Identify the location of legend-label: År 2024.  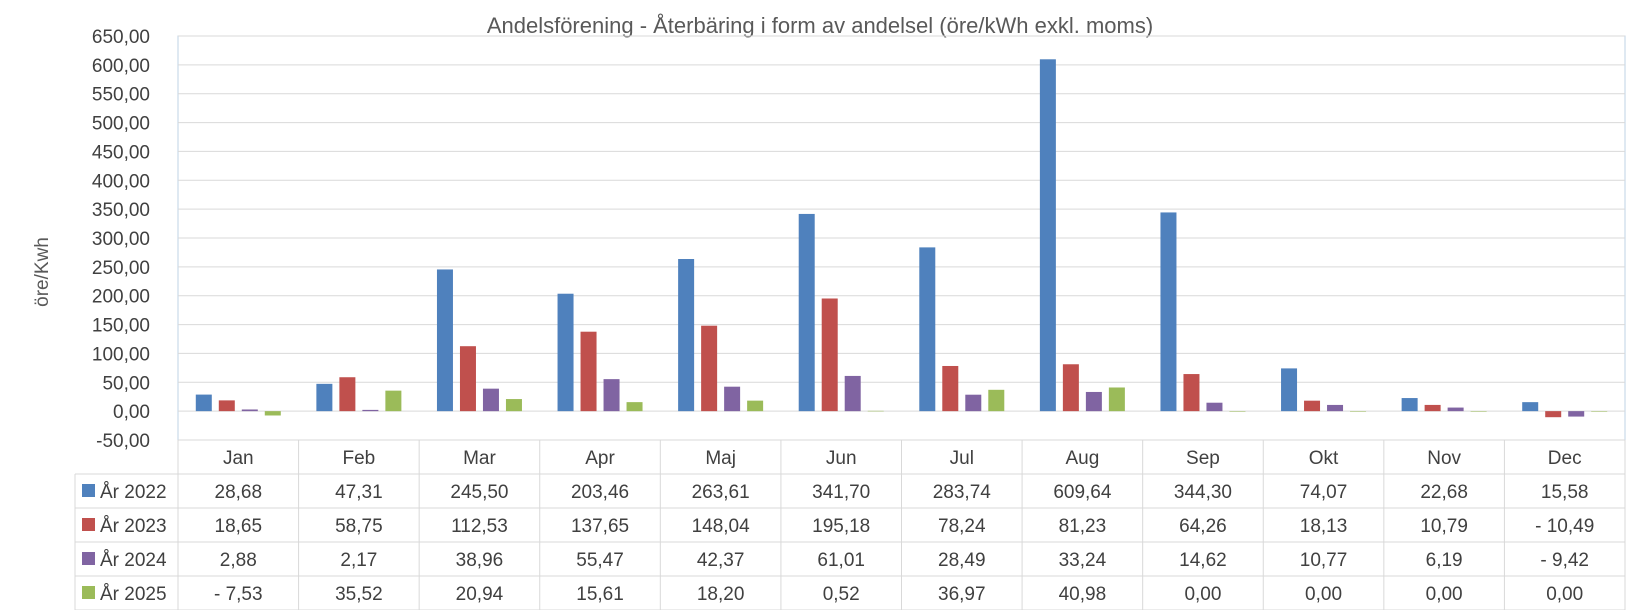
(133, 560).